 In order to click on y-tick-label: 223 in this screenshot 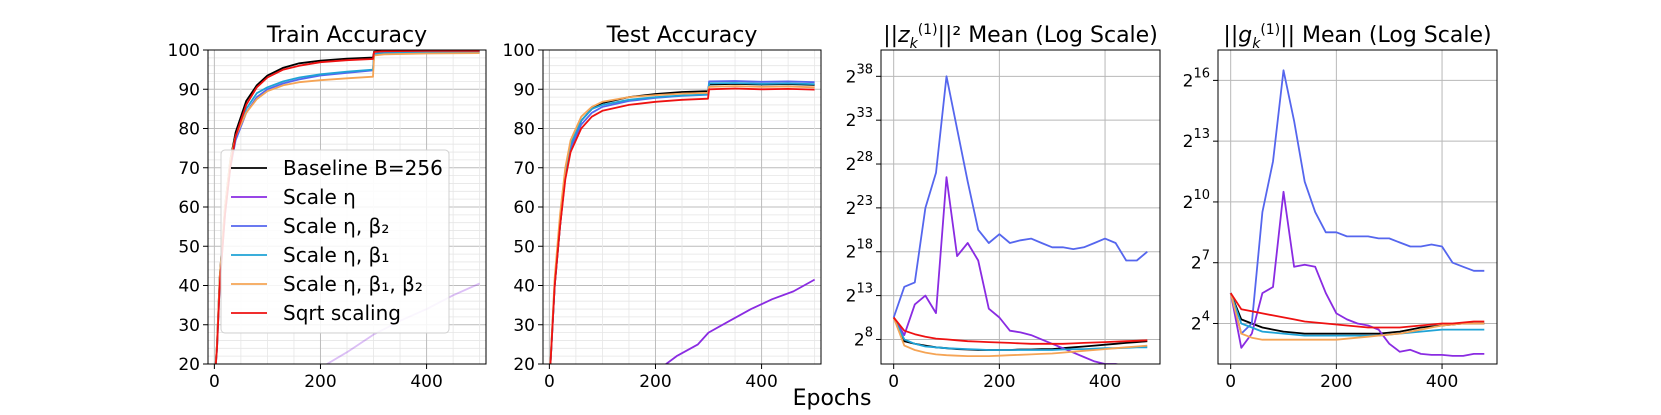, I will do `click(859, 206)`.